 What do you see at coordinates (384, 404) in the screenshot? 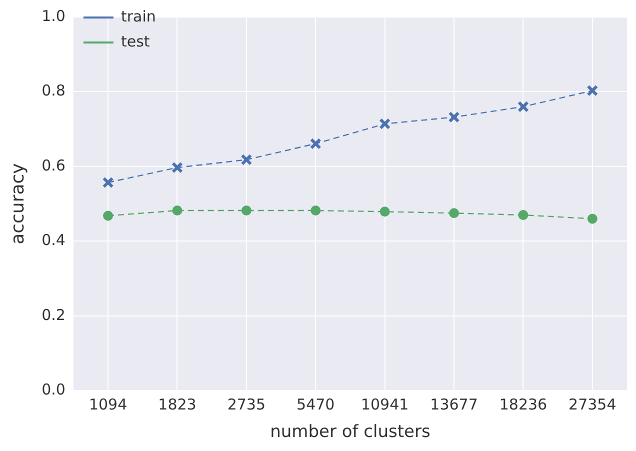
I see `x-tick-label: 10941` at bounding box center [384, 404].